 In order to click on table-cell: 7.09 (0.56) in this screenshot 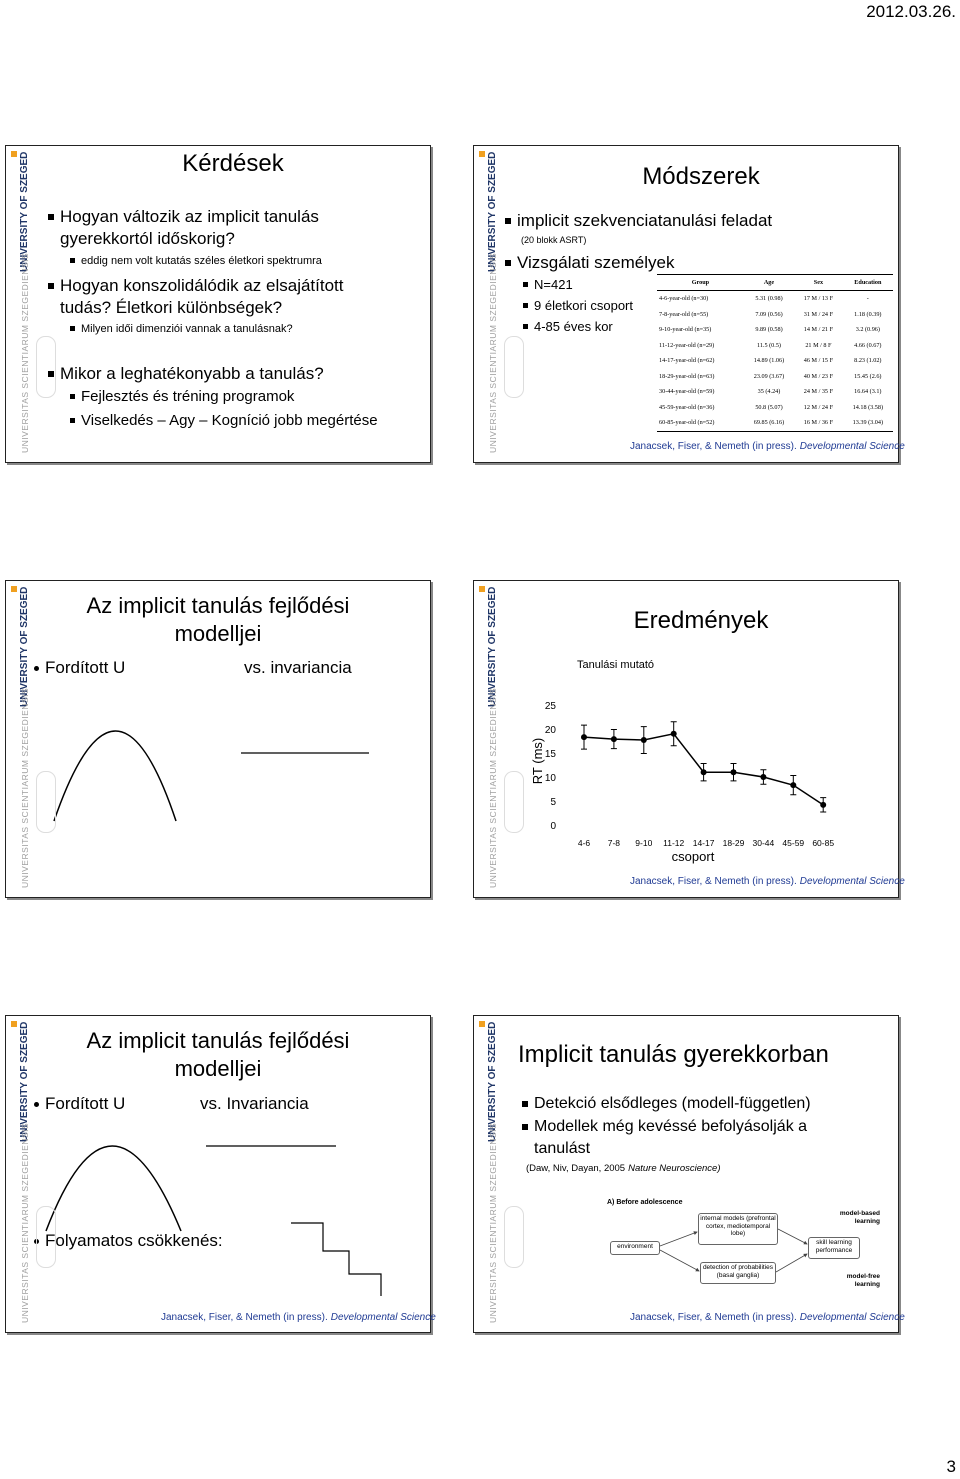, I will do `click(769, 314)`.